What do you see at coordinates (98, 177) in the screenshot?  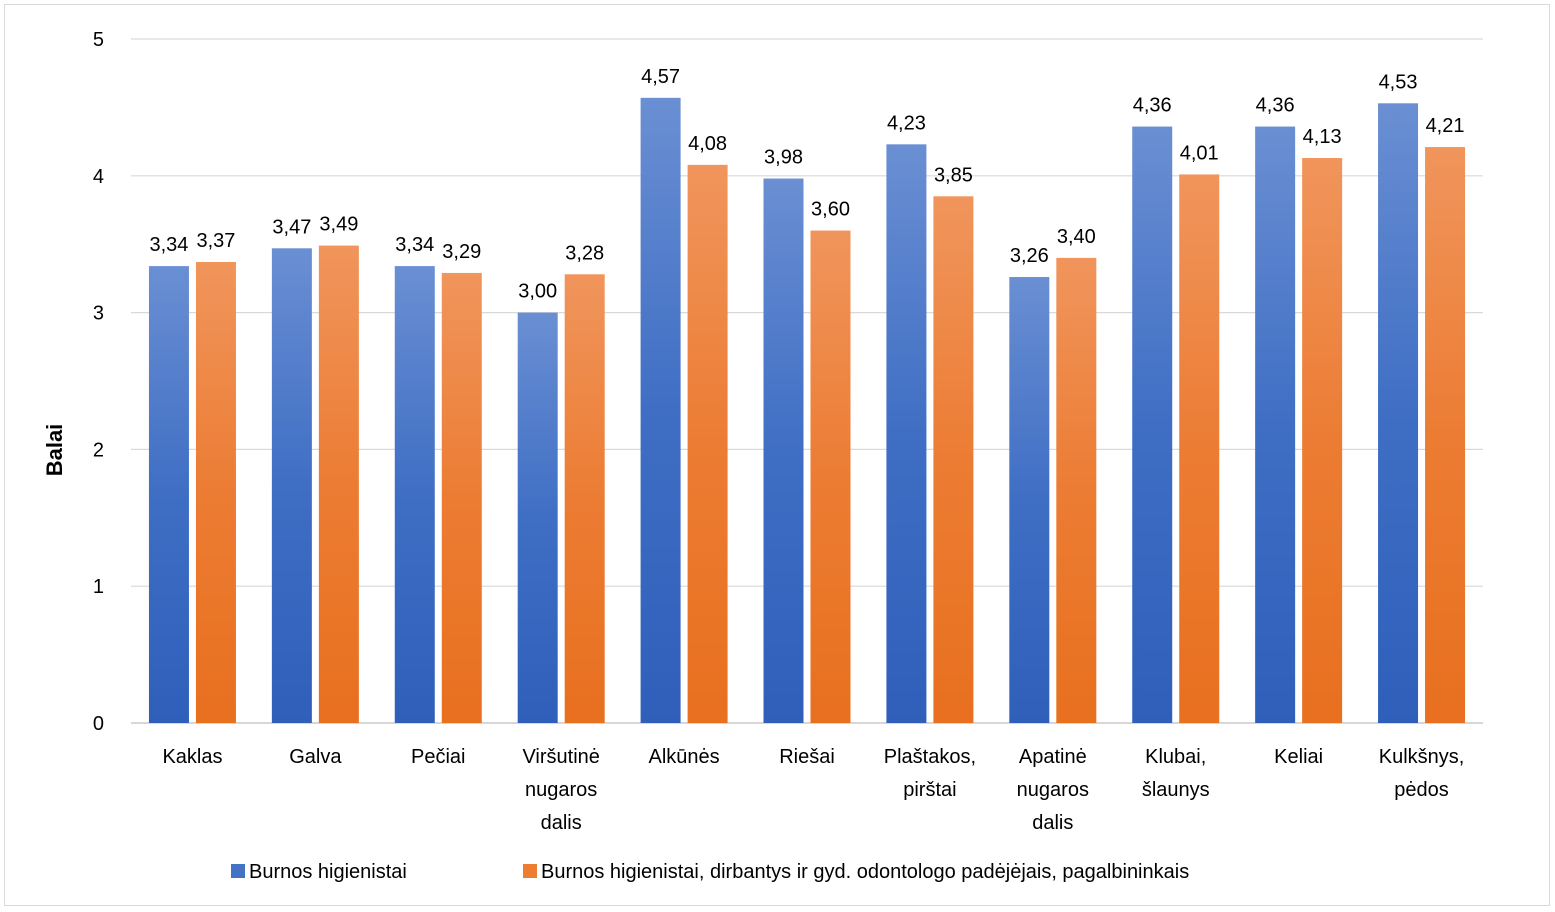 I see `y-tick-label: 4` at bounding box center [98, 177].